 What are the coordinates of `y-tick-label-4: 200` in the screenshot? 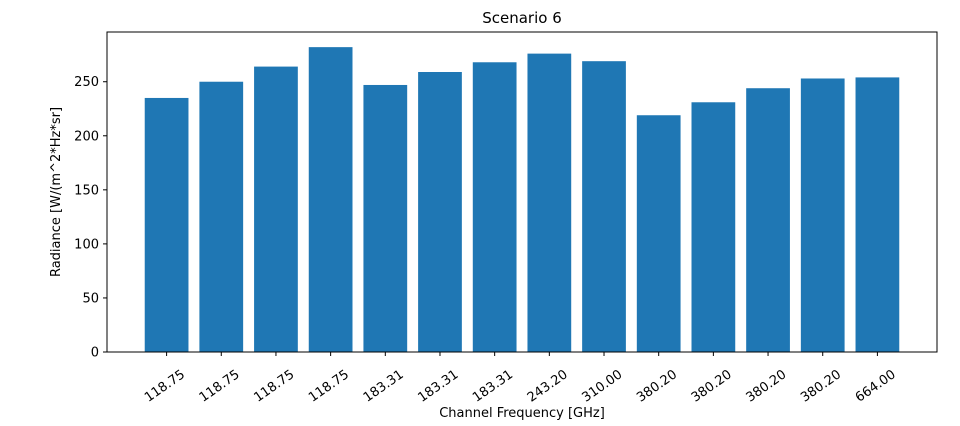 It's located at (86, 136).